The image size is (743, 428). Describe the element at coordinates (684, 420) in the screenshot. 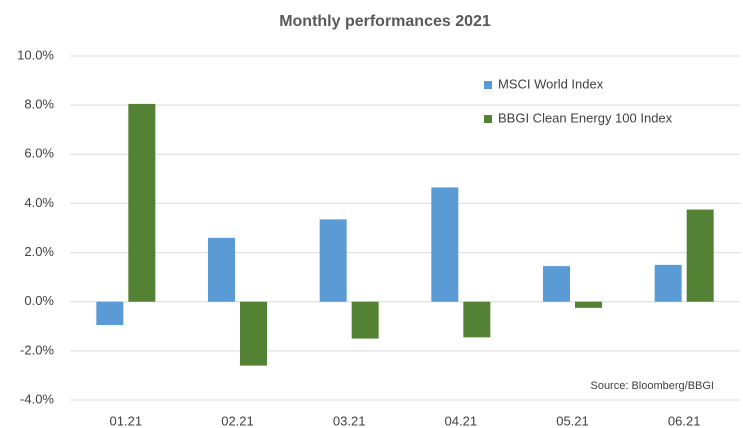

I see `x-tick-label: 06.21` at that location.